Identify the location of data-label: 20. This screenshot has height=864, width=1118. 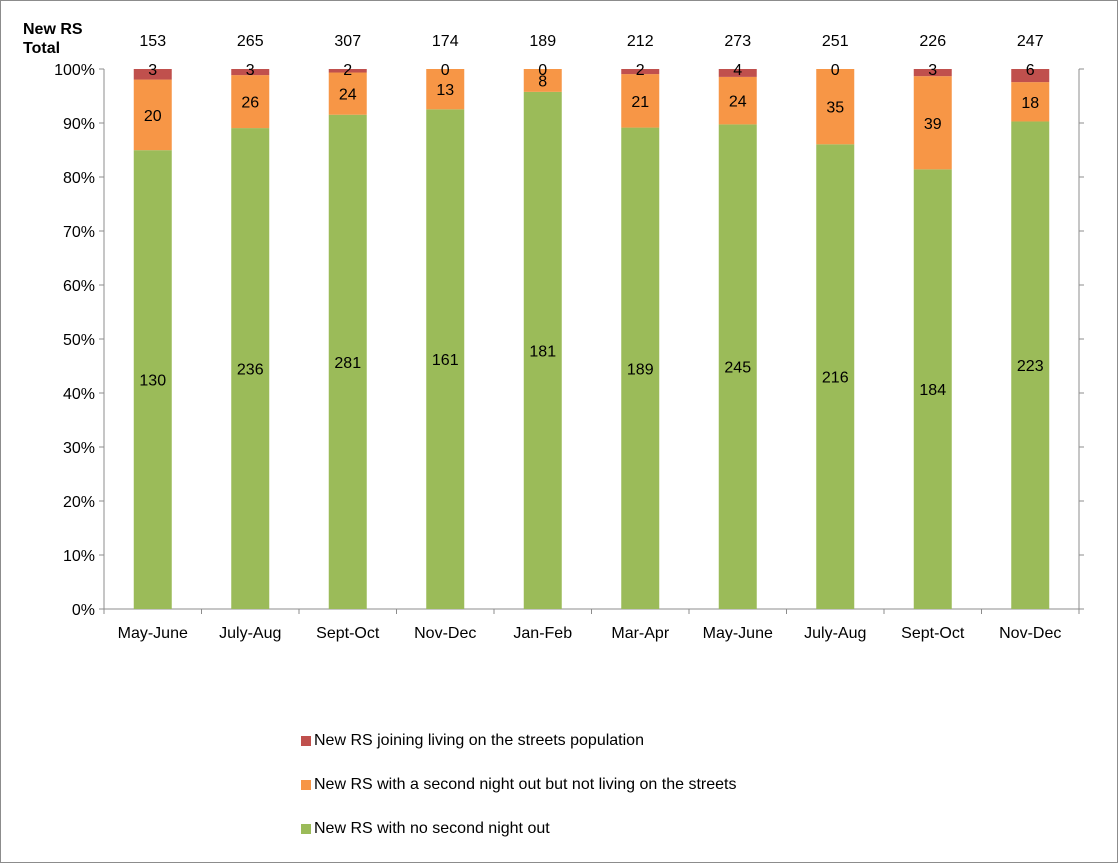
(153, 116).